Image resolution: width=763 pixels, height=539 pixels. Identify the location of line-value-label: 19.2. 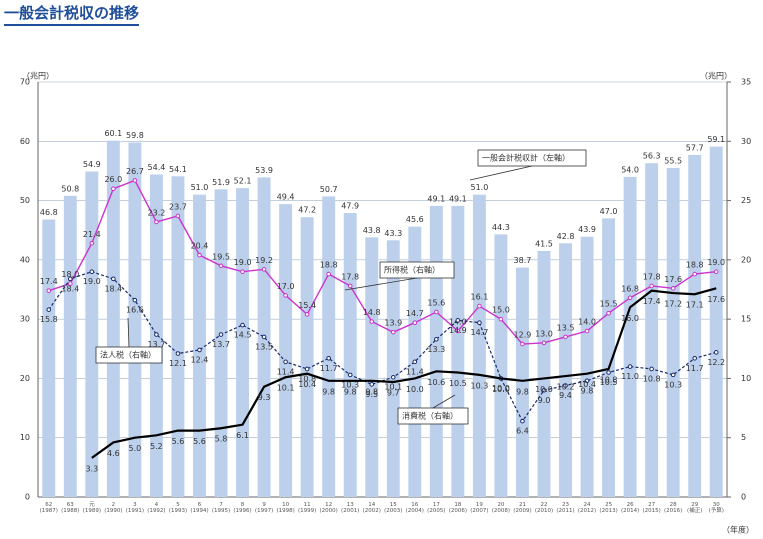
(264, 260).